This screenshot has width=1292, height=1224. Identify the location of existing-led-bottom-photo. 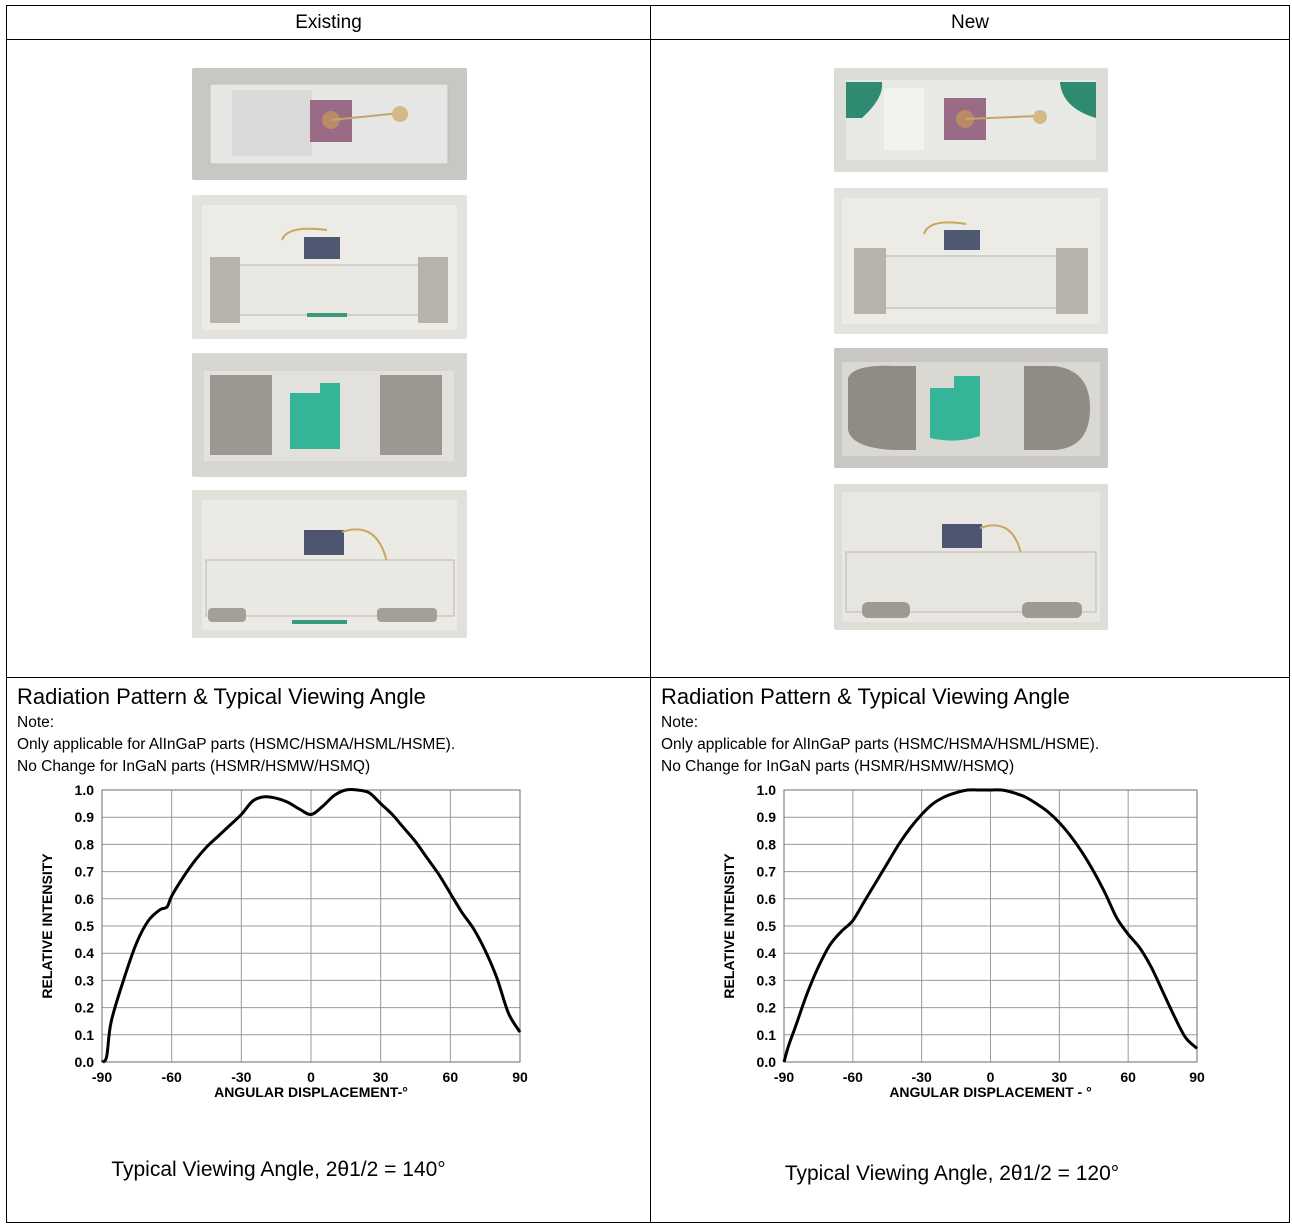
(329, 415).